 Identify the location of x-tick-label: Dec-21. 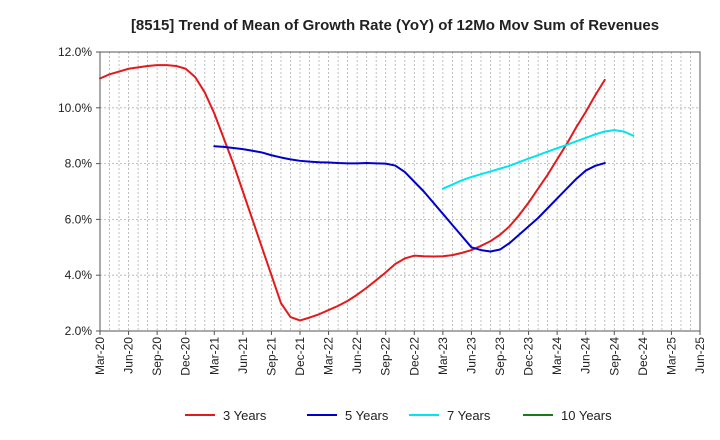
(300, 356).